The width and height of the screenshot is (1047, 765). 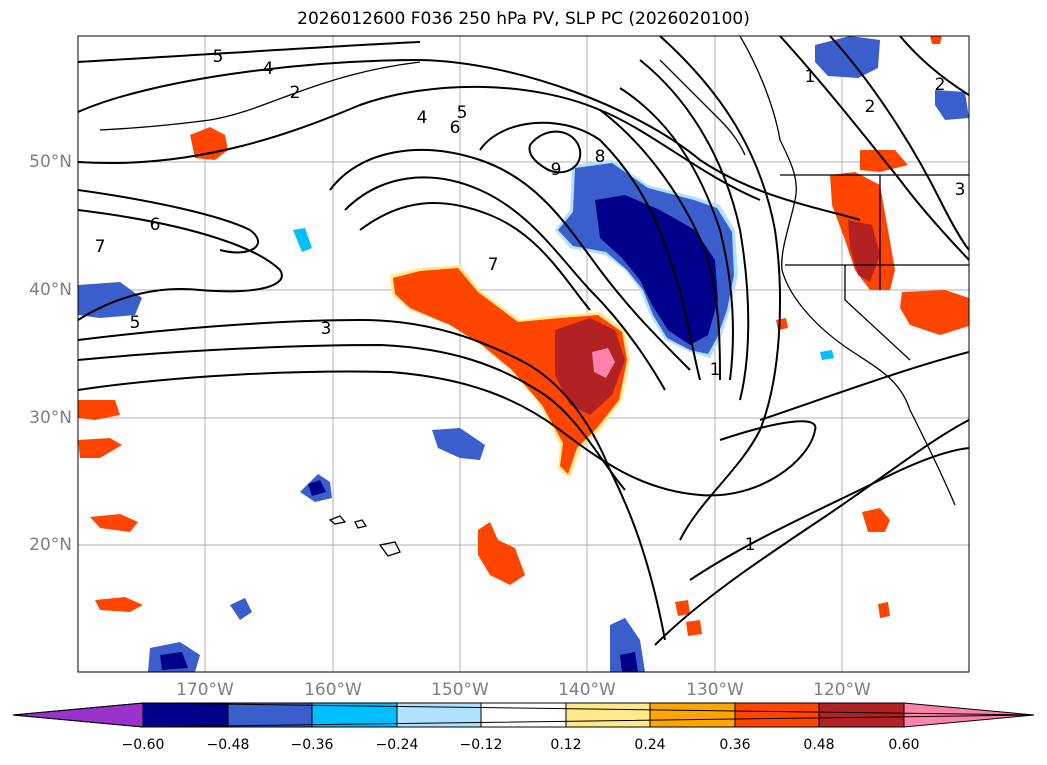 I want to click on lon-label-120w: 120°W, so click(x=842, y=690).